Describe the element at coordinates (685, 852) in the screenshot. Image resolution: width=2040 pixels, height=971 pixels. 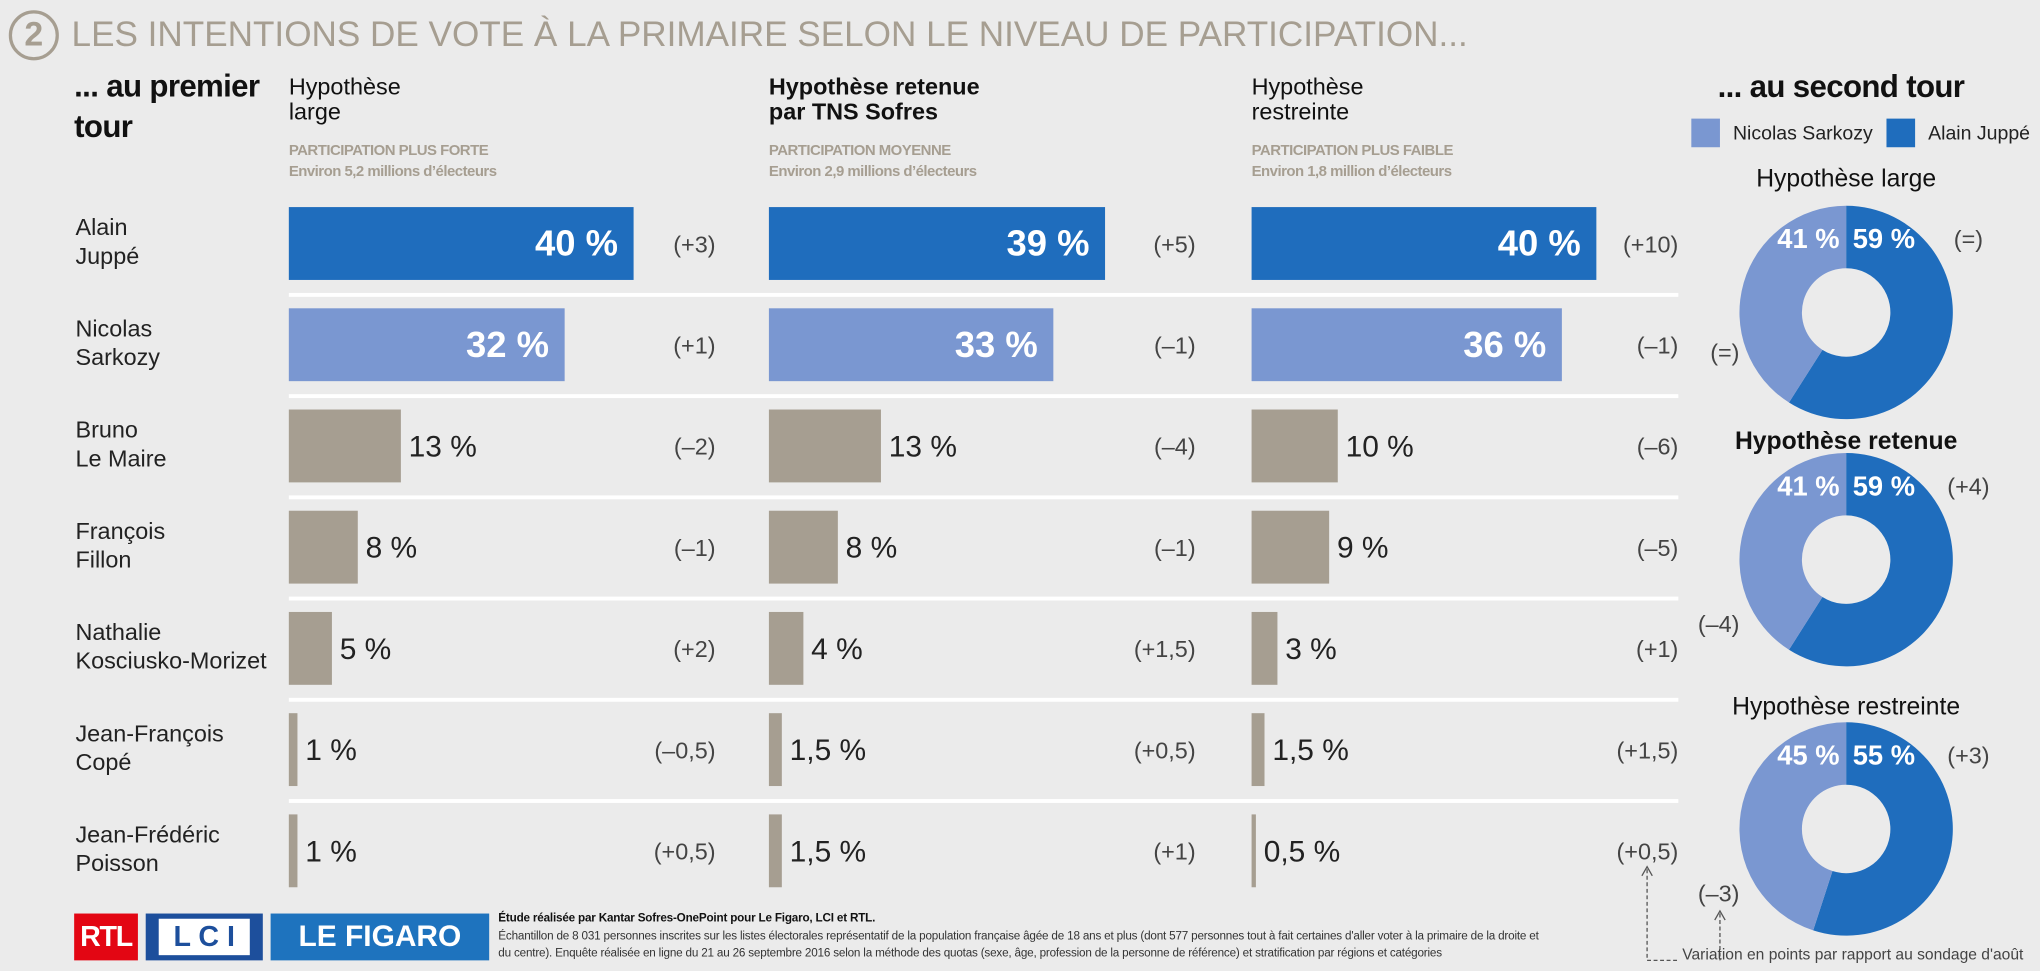
I see `change-label: (+0,5)` at that location.